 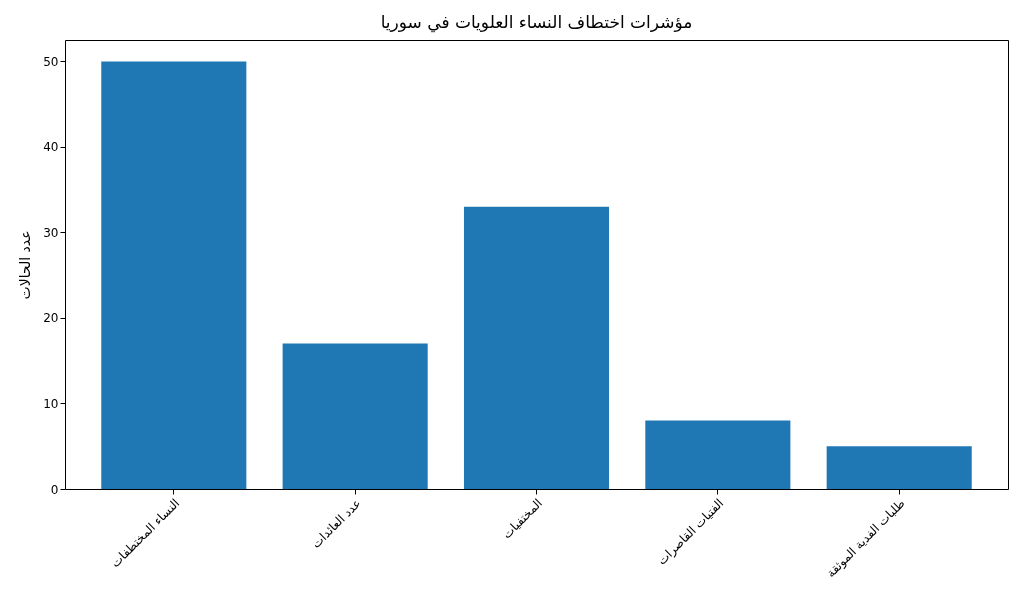 I want to click on y-tick-label: 10, so click(x=51, y=403).